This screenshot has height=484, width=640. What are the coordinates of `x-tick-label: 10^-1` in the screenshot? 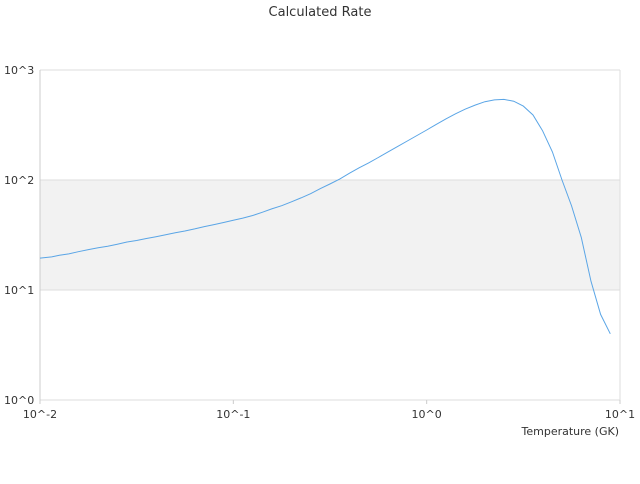 It's located at (233, 414).